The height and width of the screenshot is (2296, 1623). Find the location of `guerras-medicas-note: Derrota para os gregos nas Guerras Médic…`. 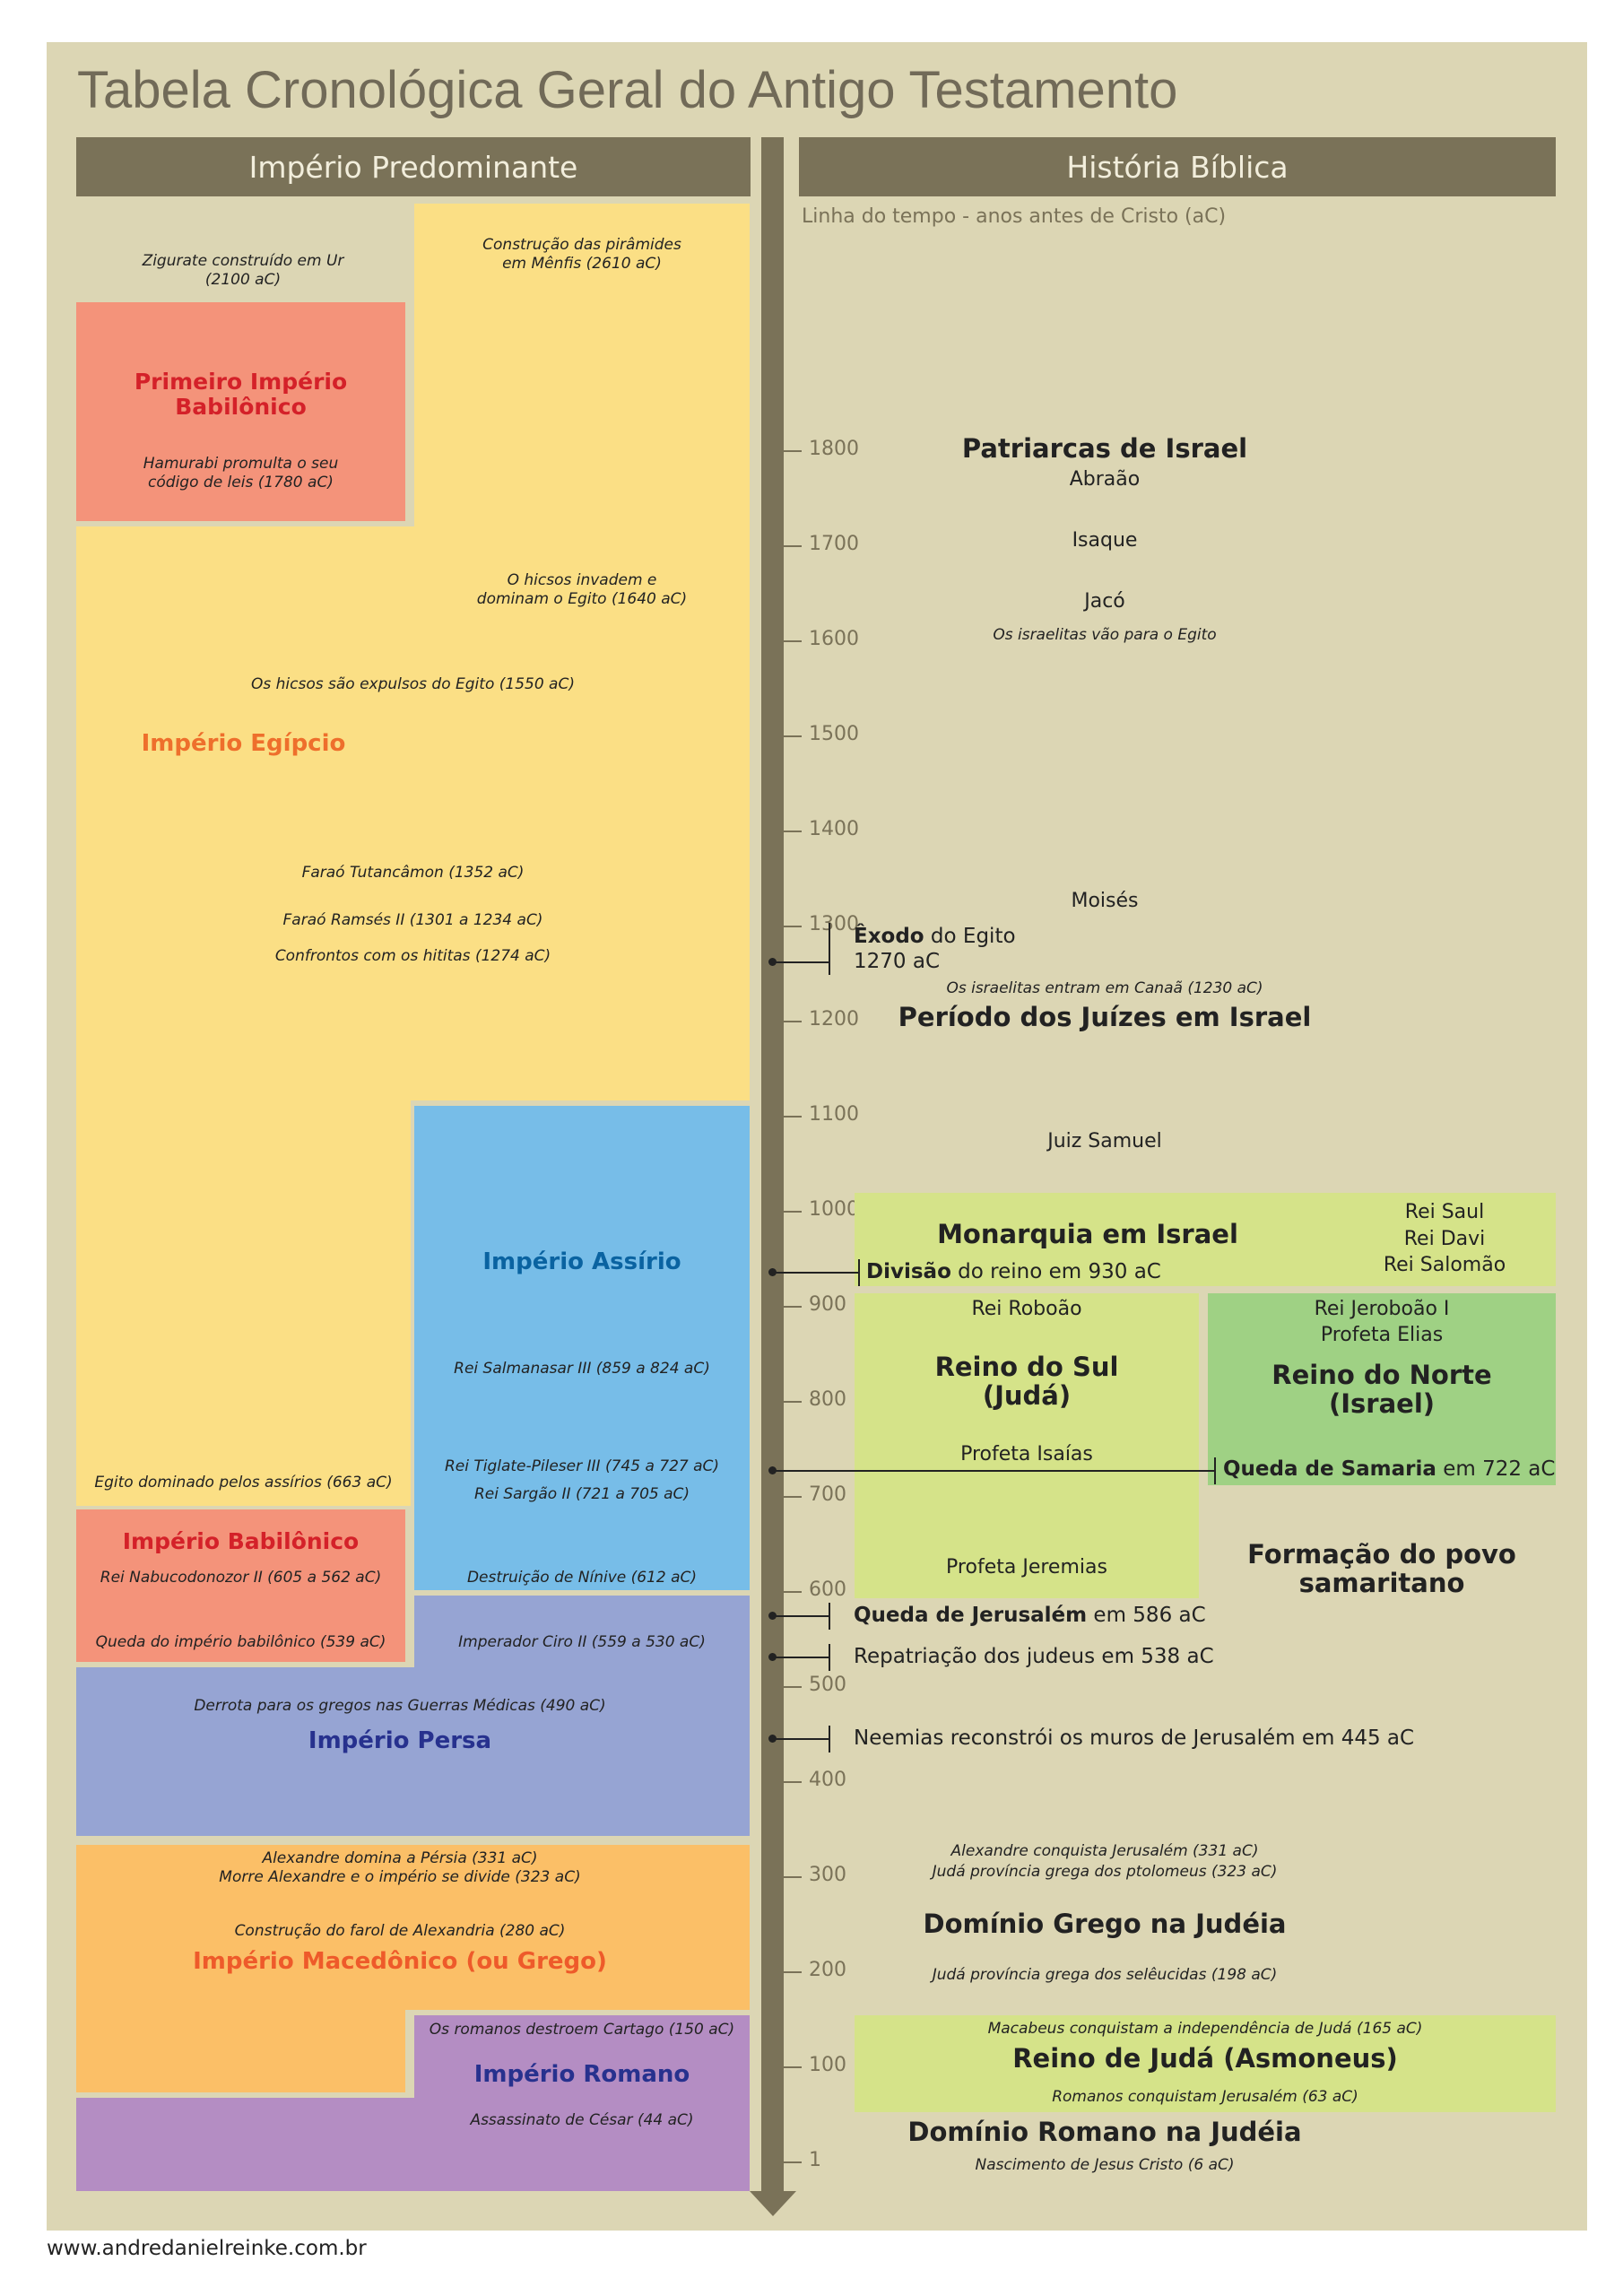

guerras-medicas-note: Derrota para os gregos nas Guerras Médic… is located at coordinates (400, 1706).